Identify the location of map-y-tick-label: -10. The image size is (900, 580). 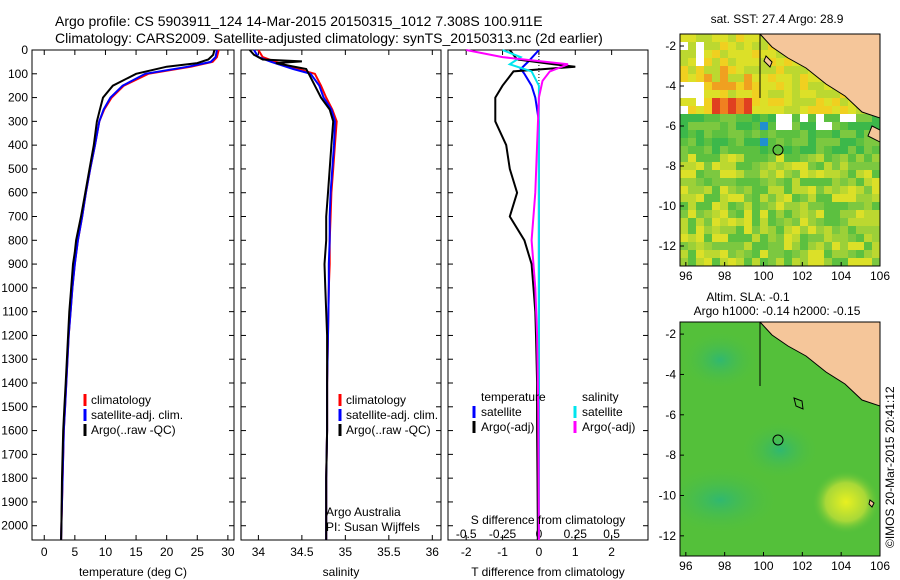
(668, 495).